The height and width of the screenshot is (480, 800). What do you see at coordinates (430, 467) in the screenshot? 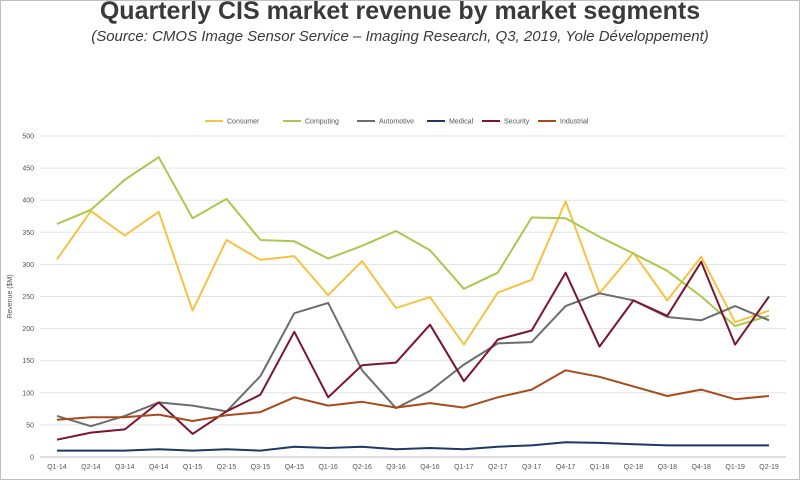
I see `x-tick-label: Q4-16` at bounding box center [430, 467].